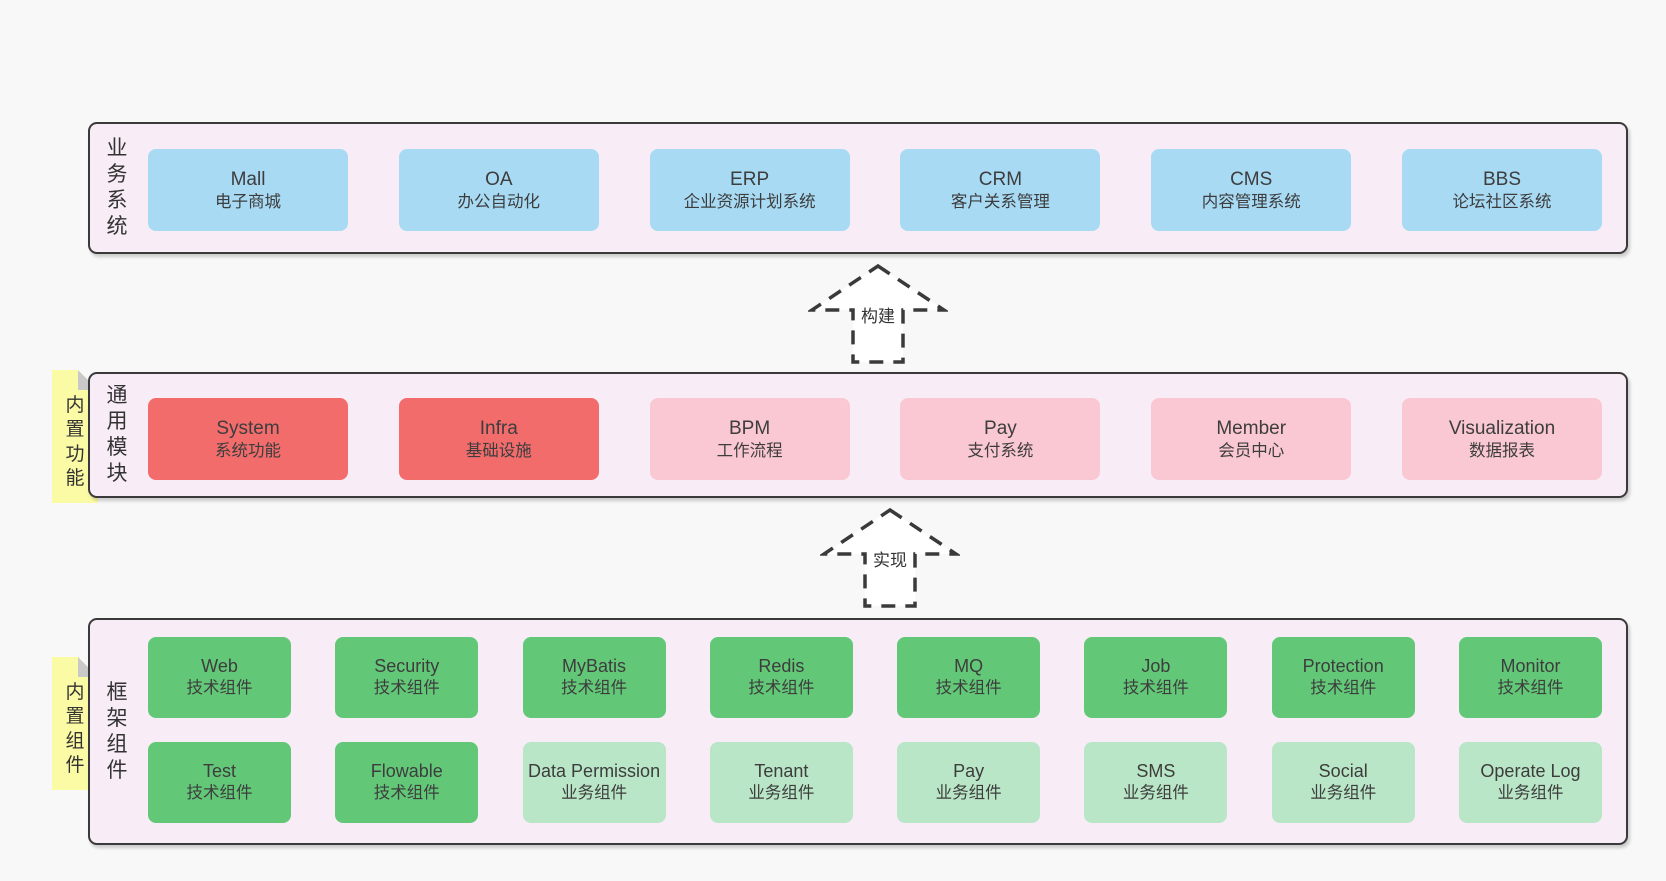 The height and width of the screenshot is (881, 1666). I want to click on box-title: Visualization, so click(1502, 428).